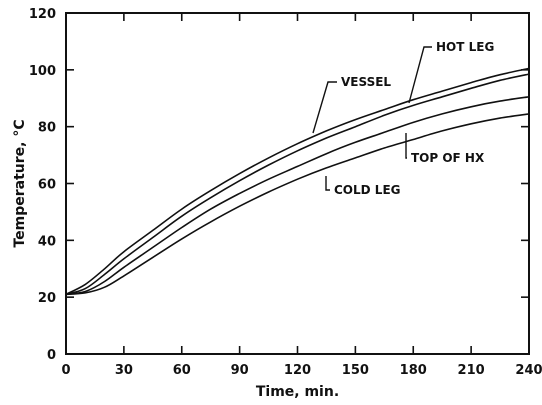 The height and width of the screenshot is (405, 542). Describe the element at coordinates (47, 128) in the screenshot. I see `y-tick-label: 80` at that location.